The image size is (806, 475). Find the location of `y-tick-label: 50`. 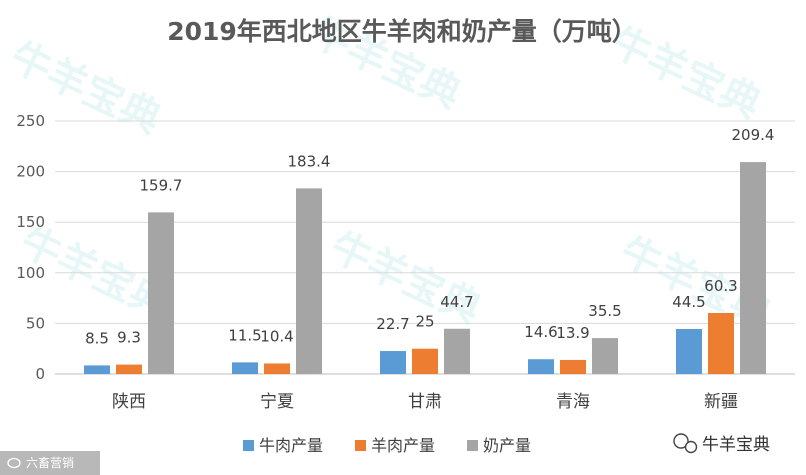

y-tick-label: 50 is located at coordinates (35, 323).